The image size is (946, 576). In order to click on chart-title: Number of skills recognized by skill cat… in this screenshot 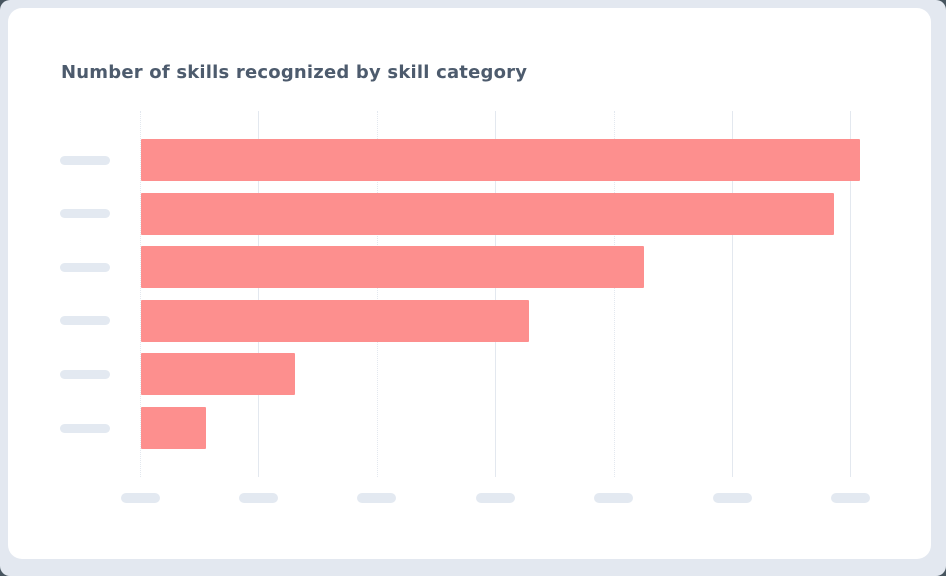, I will do `click(294, 72)`.